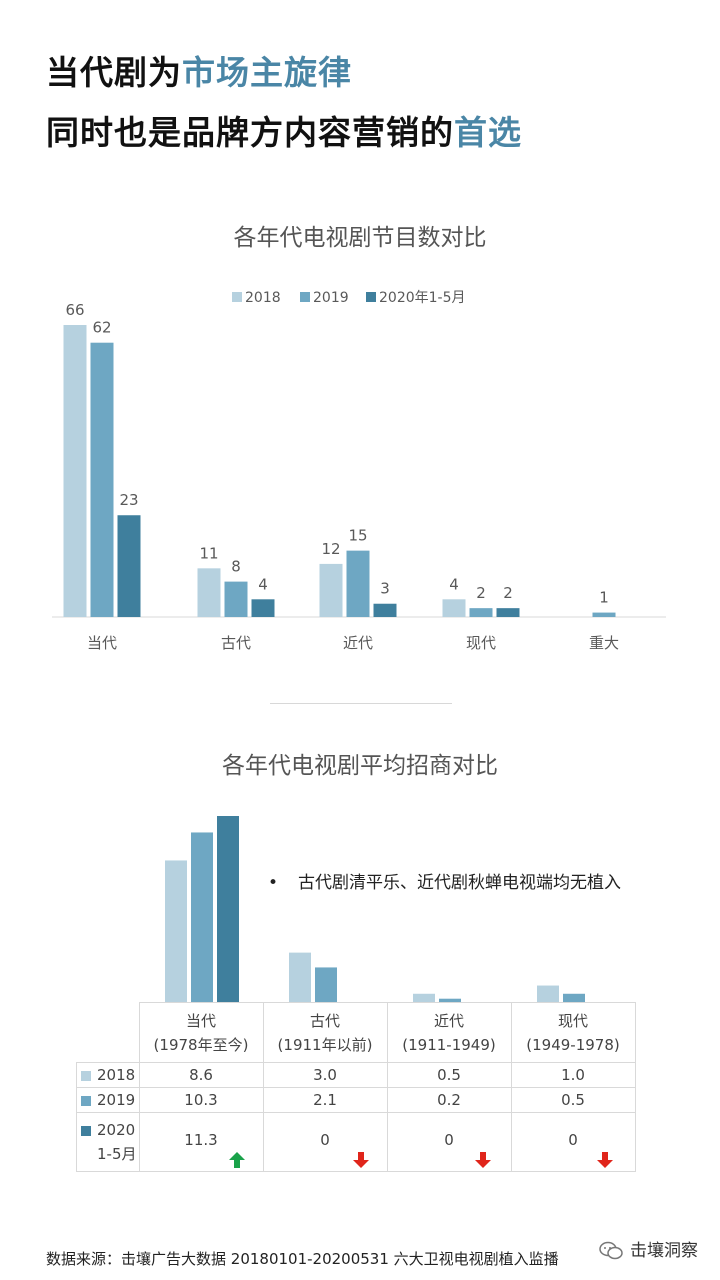 The width and height of the screenshot is (720, 1280). Describe the element at coordinates (330, 549) in the screenshot. I see `data-label: 12` at that location.